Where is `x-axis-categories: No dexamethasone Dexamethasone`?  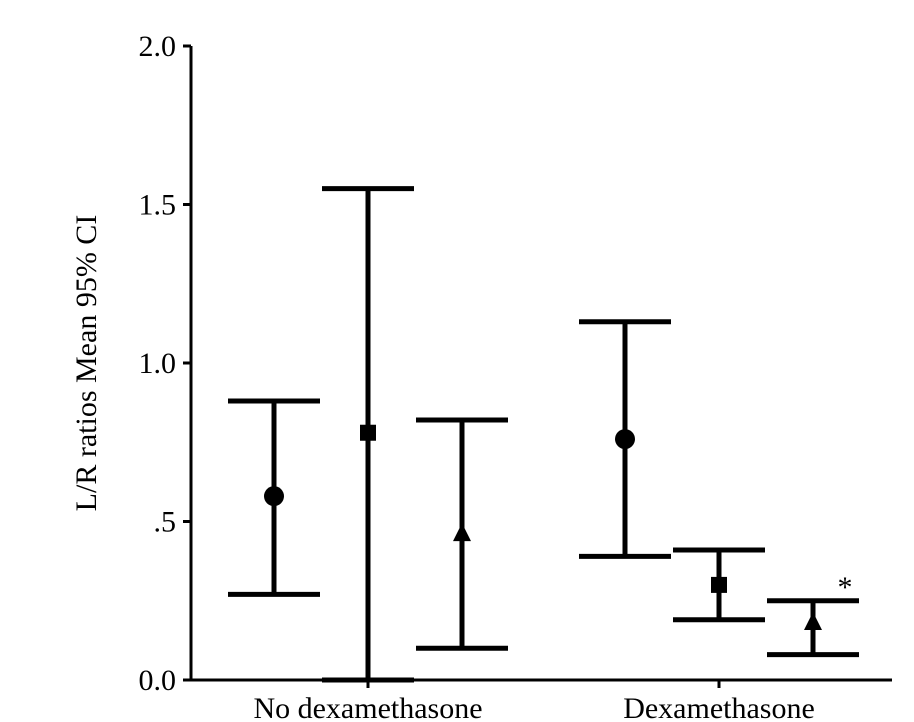
x-axis-categories: No dexamethasone Dexamethasone is located at coordinates (534, 701).